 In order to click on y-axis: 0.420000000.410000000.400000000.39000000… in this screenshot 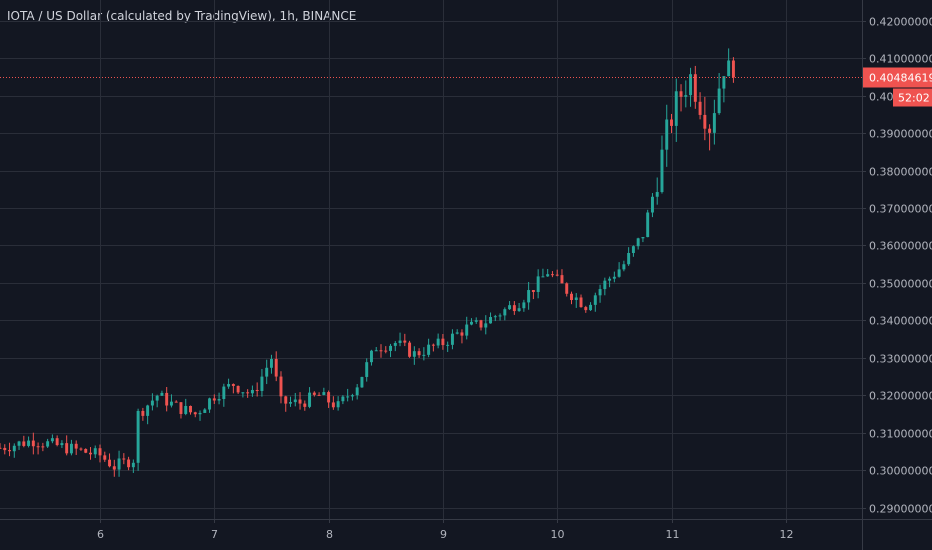, I will do `click(897, 275)`.